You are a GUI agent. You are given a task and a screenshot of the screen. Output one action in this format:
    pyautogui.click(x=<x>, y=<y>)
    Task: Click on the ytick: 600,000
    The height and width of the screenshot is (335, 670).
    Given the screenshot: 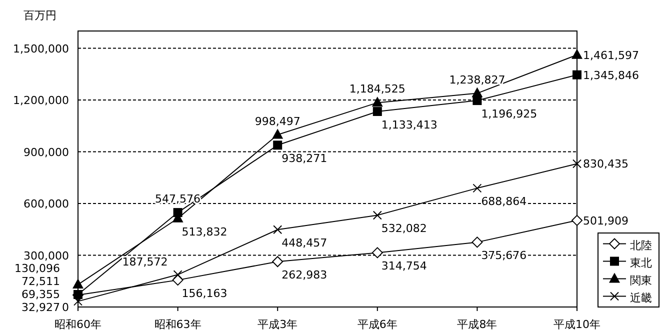 What is the action you would take?
    pyautogui.click(x=46, y=204)
    